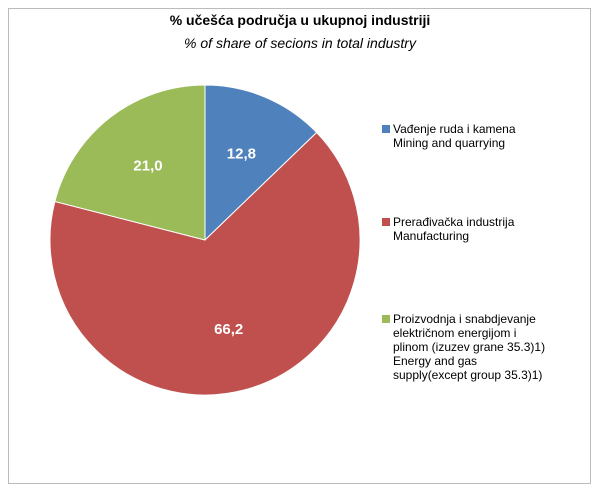 The image size is (602, 492). Describe the element at coordinates (241, 153) in the screenshot. I see `data-label: 12,8` at that location.